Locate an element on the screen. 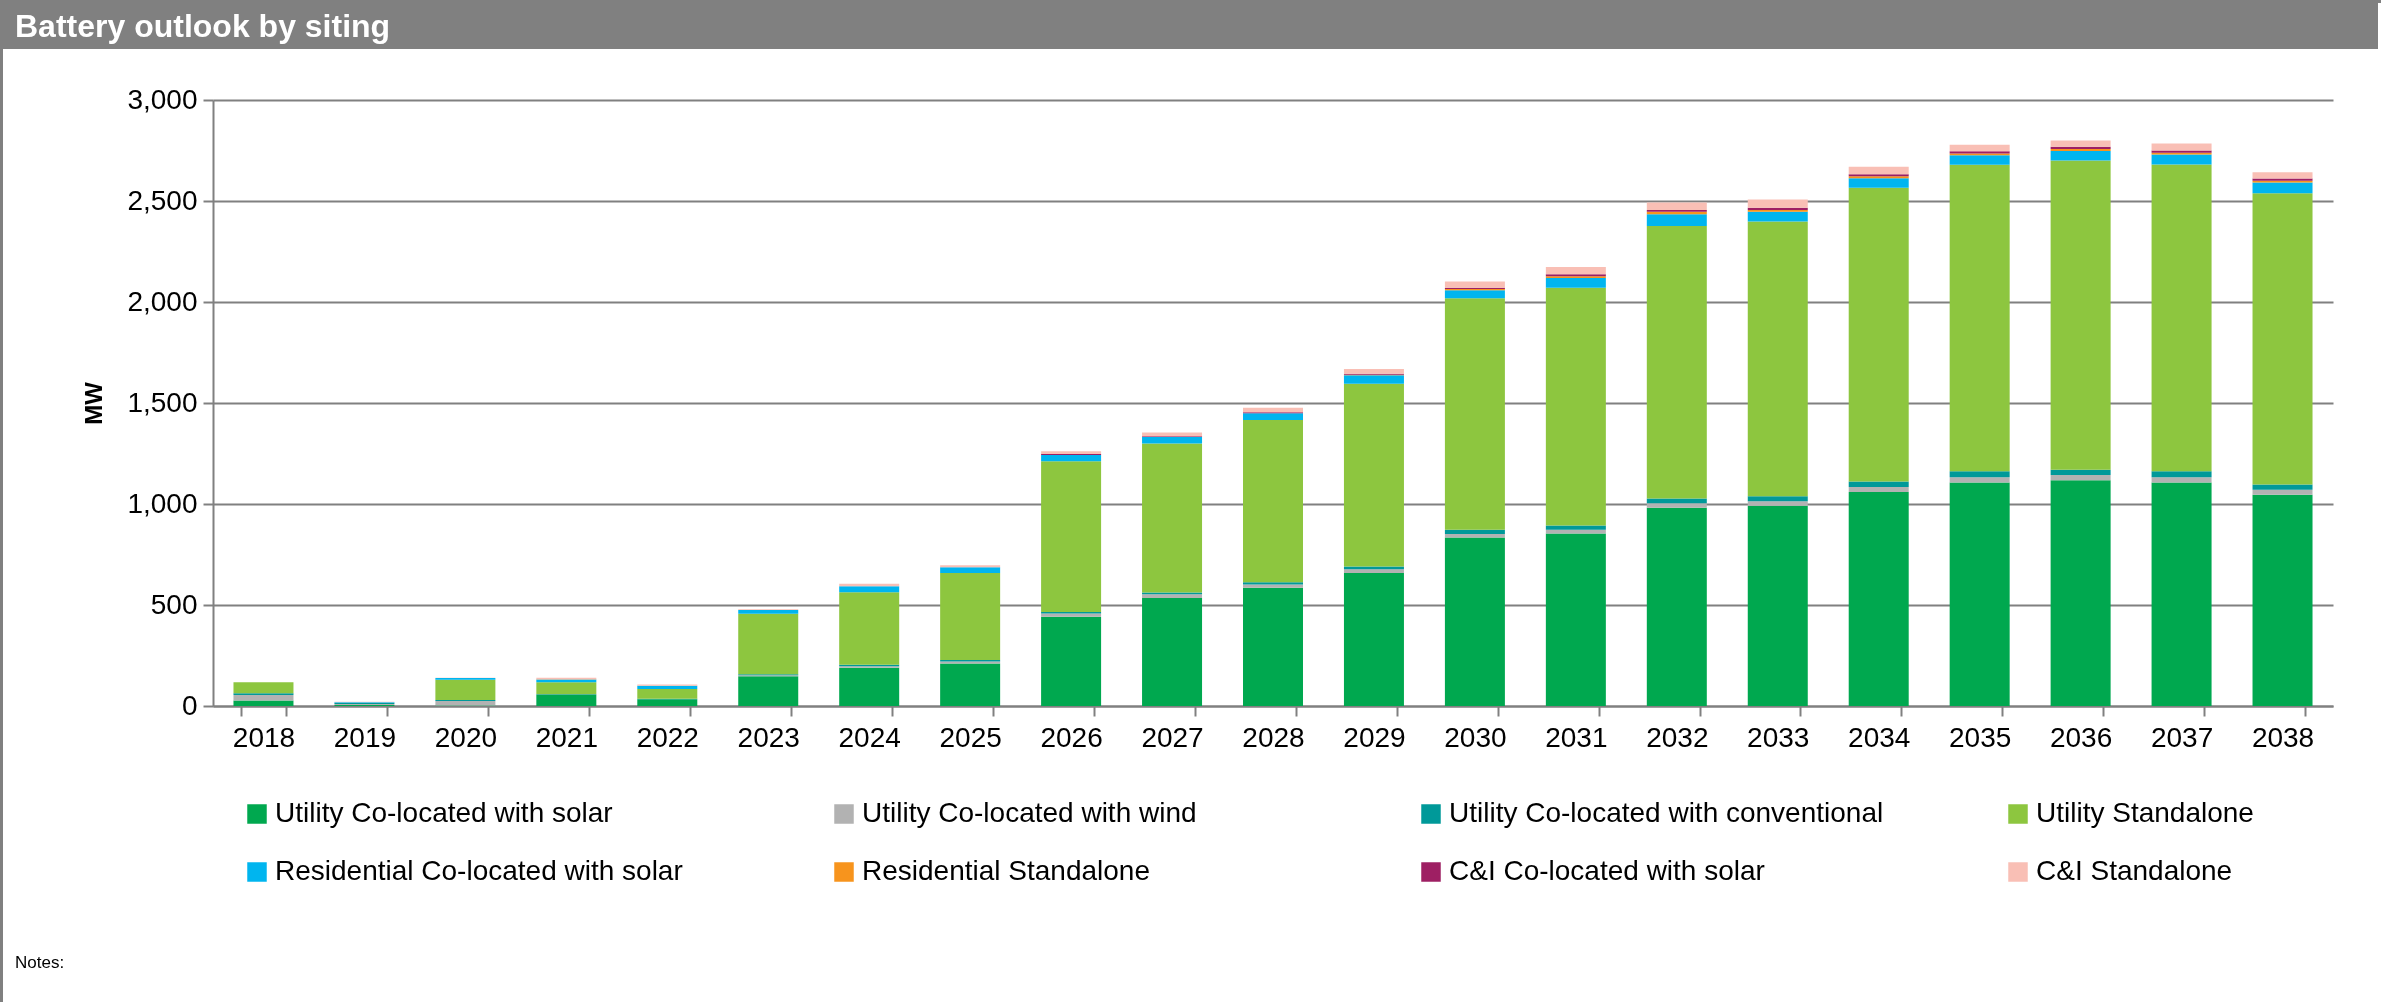  legend-label: Utility Standalone is located at coordinates (2145, 812).